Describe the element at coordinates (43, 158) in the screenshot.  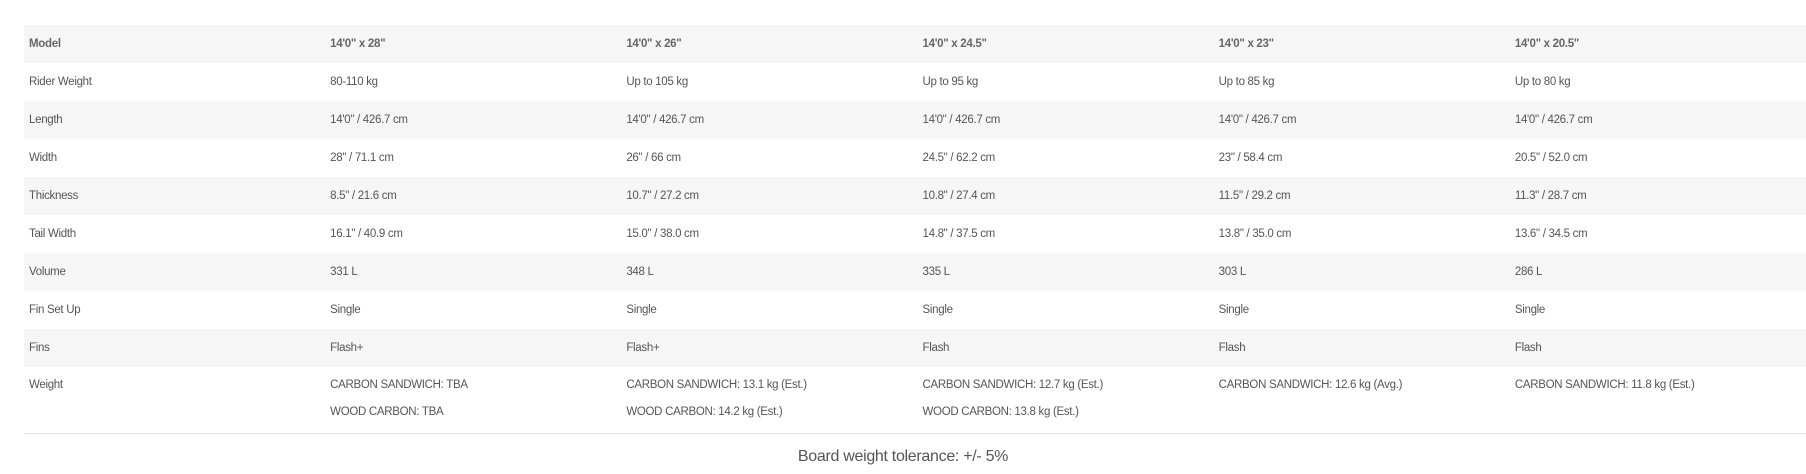
I see `row-label: Width` at that location.